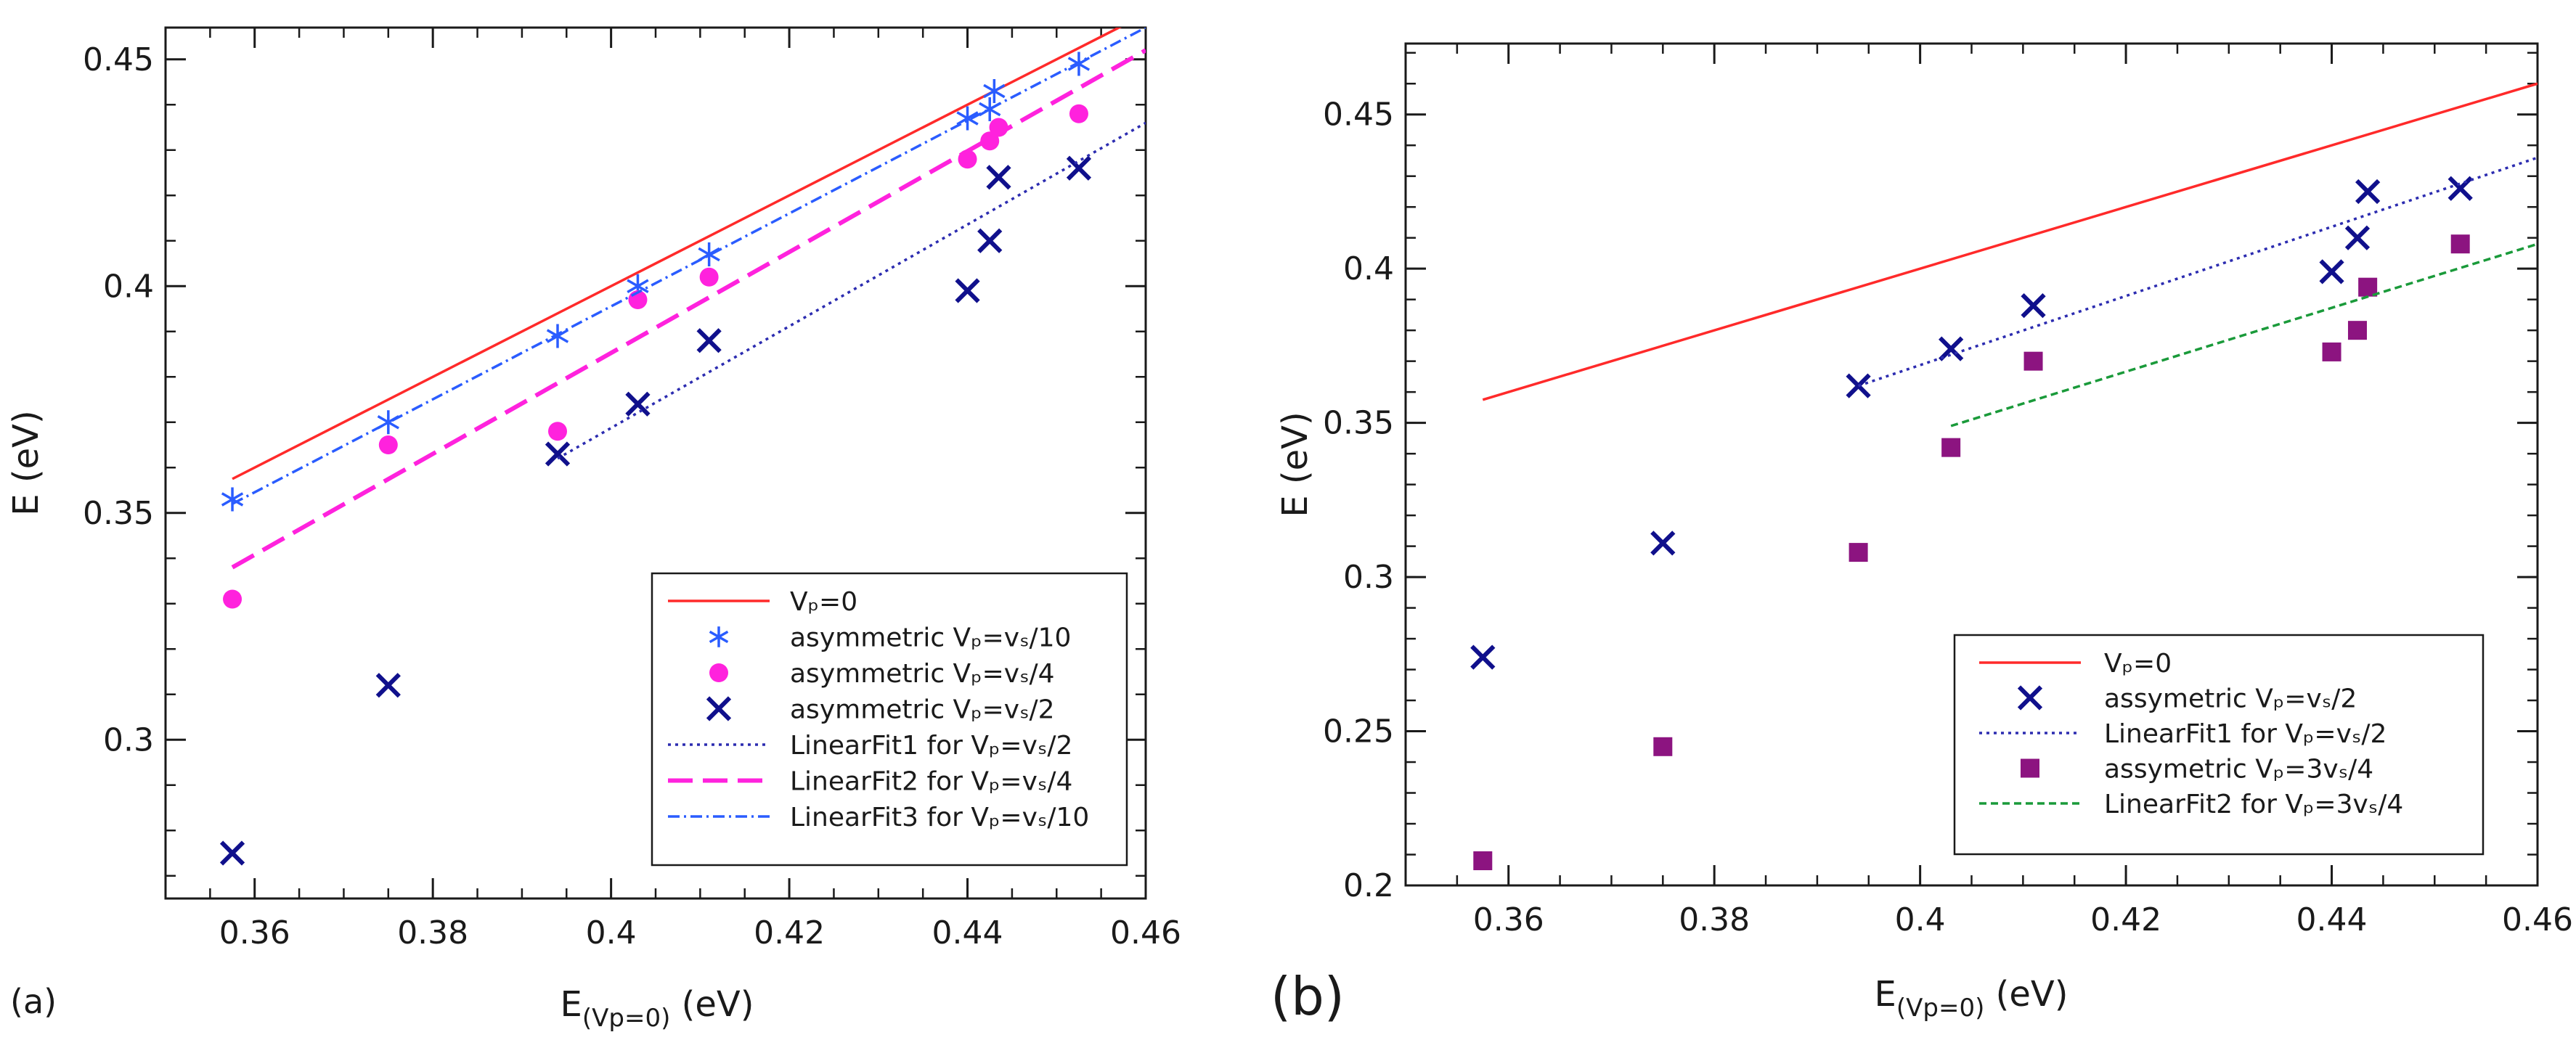 Image resolution: width=2576 pixels, height=1048 pixels. I want to click on legend-box, so click(2219, 745).